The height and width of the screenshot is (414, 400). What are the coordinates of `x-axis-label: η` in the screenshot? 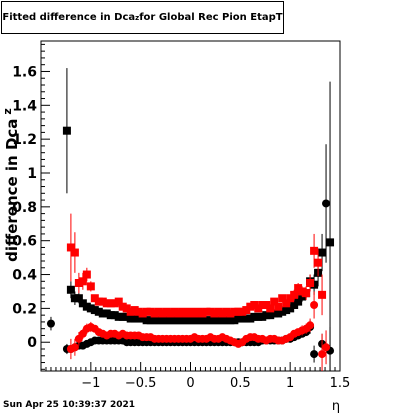 It's located at (336, 406).